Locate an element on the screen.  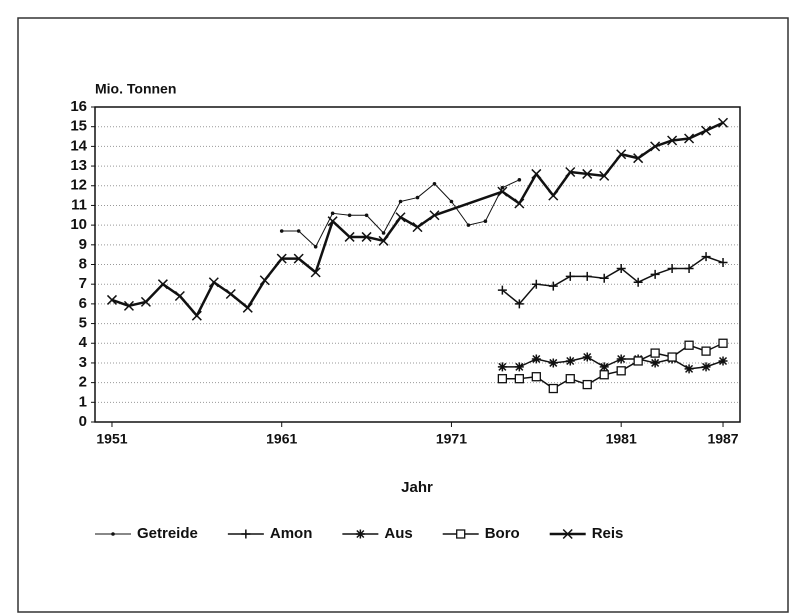
legend-label: Boro is located at coordinates (502, 533).